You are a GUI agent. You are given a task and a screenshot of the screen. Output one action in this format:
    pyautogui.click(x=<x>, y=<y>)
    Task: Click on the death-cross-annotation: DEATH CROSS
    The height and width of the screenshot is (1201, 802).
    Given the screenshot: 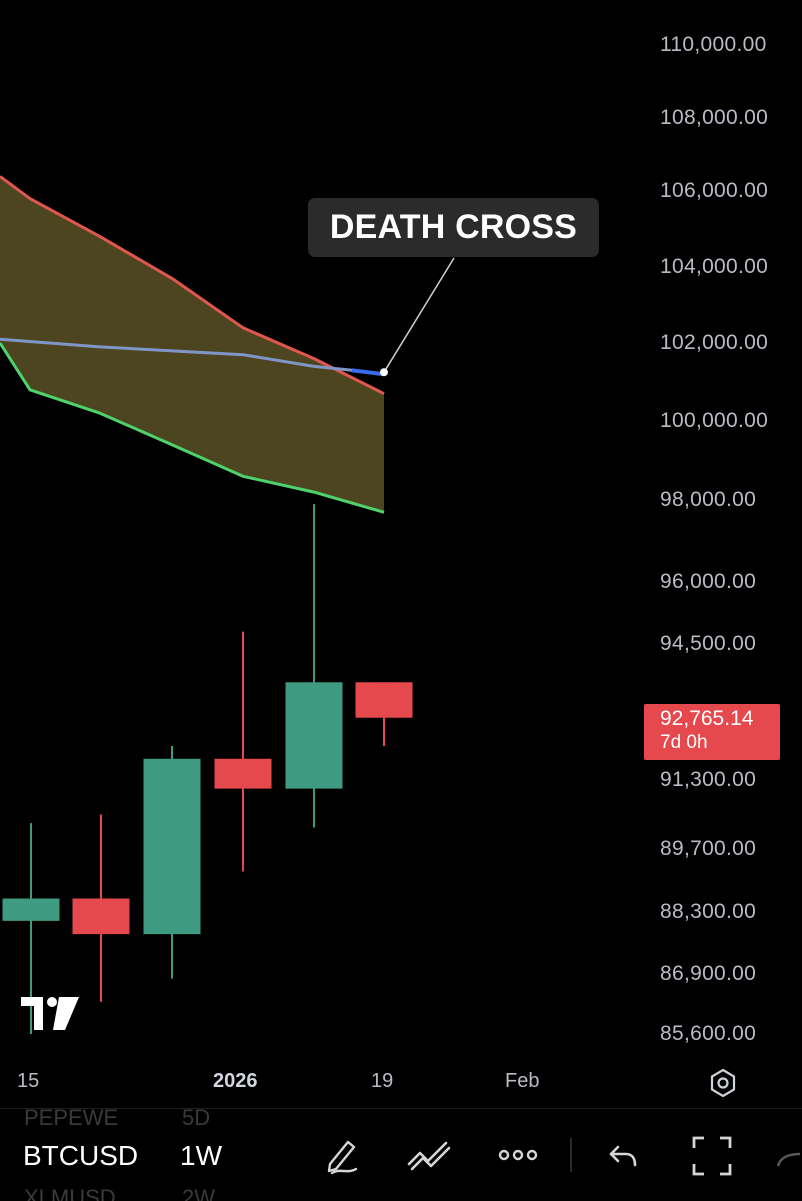 What is the action you would take?
    pyautogui.click(x=453, y=227)
    